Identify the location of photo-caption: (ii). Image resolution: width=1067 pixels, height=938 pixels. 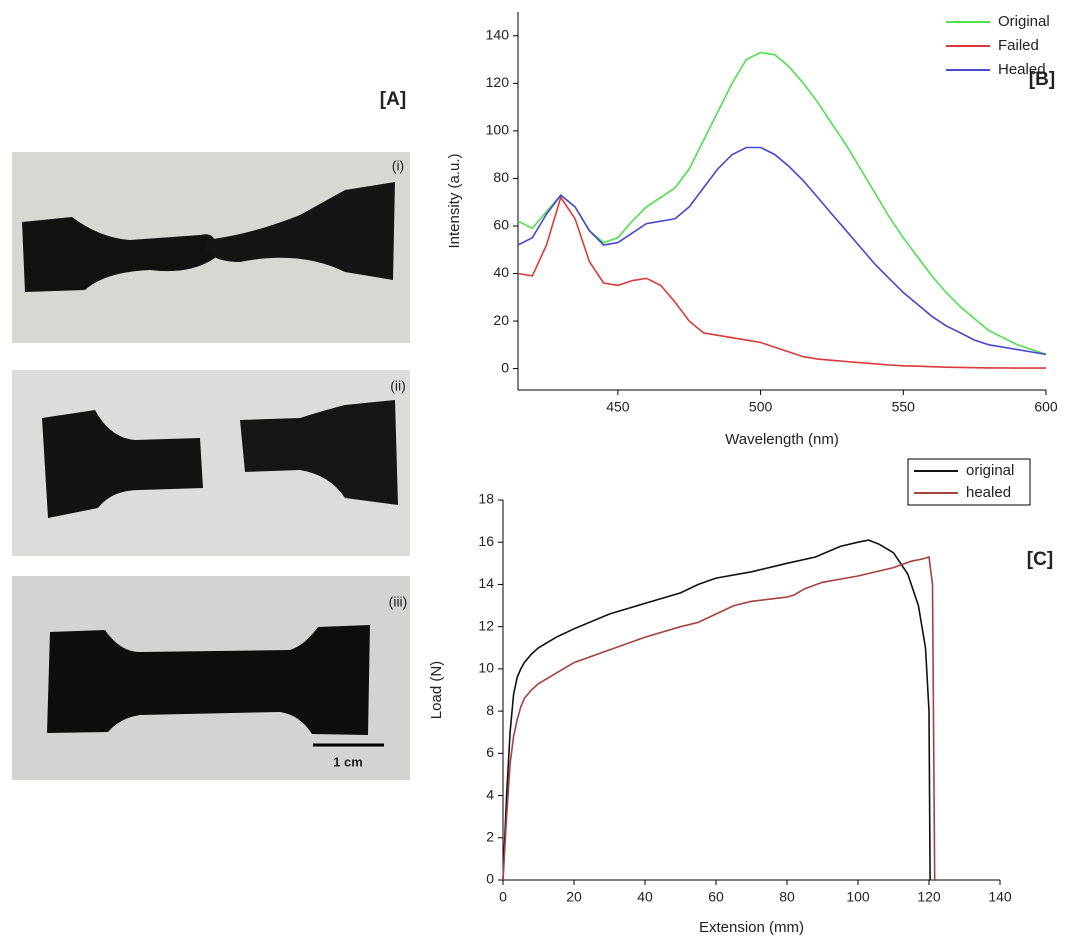
(398, 386).